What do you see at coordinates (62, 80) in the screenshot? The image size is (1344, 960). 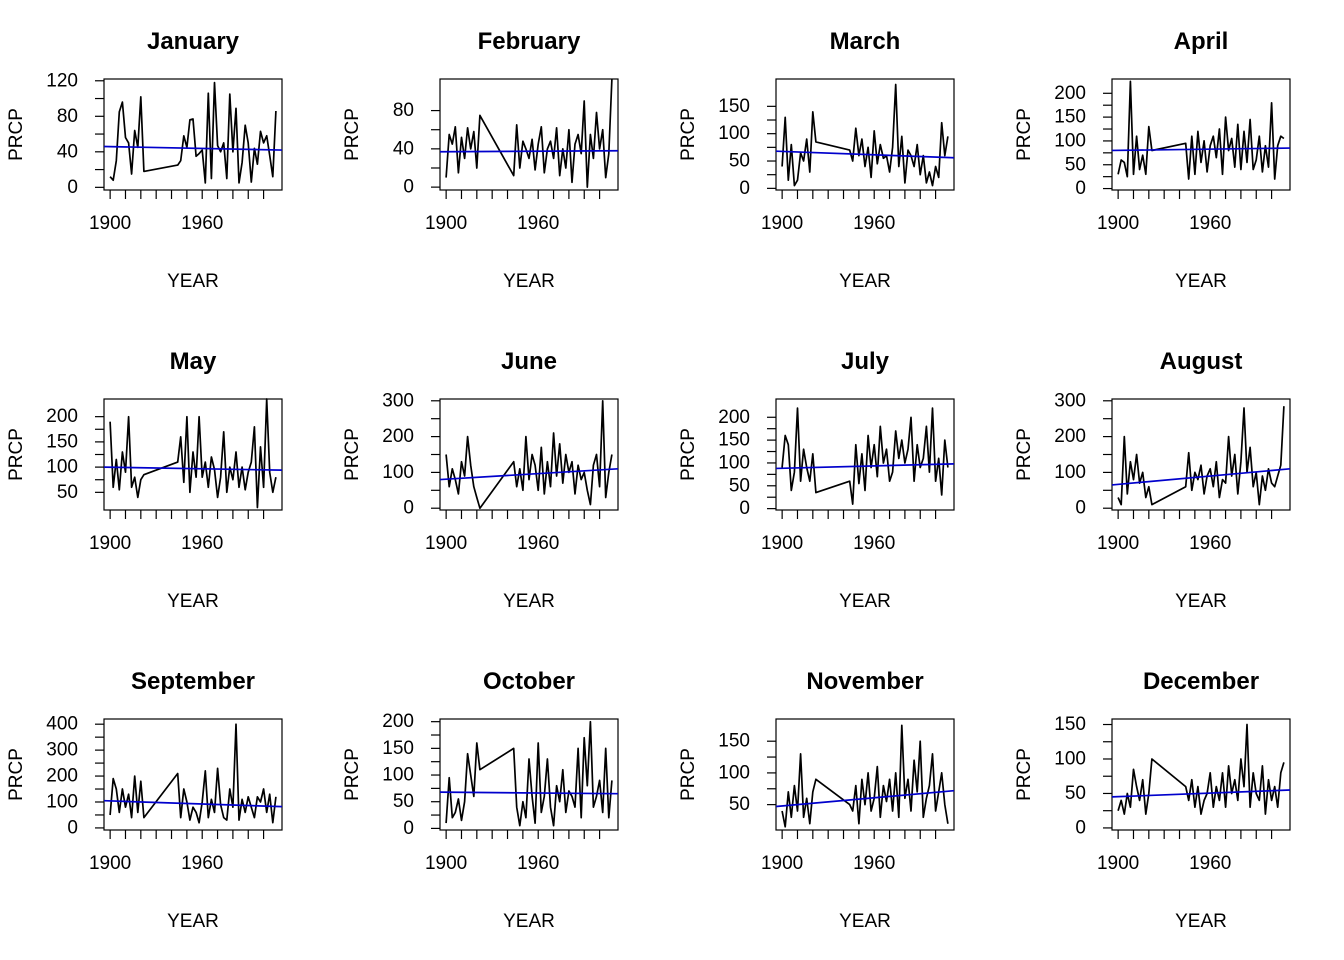 I see `y-tick-label: 120` at bounding box center [62, 80].